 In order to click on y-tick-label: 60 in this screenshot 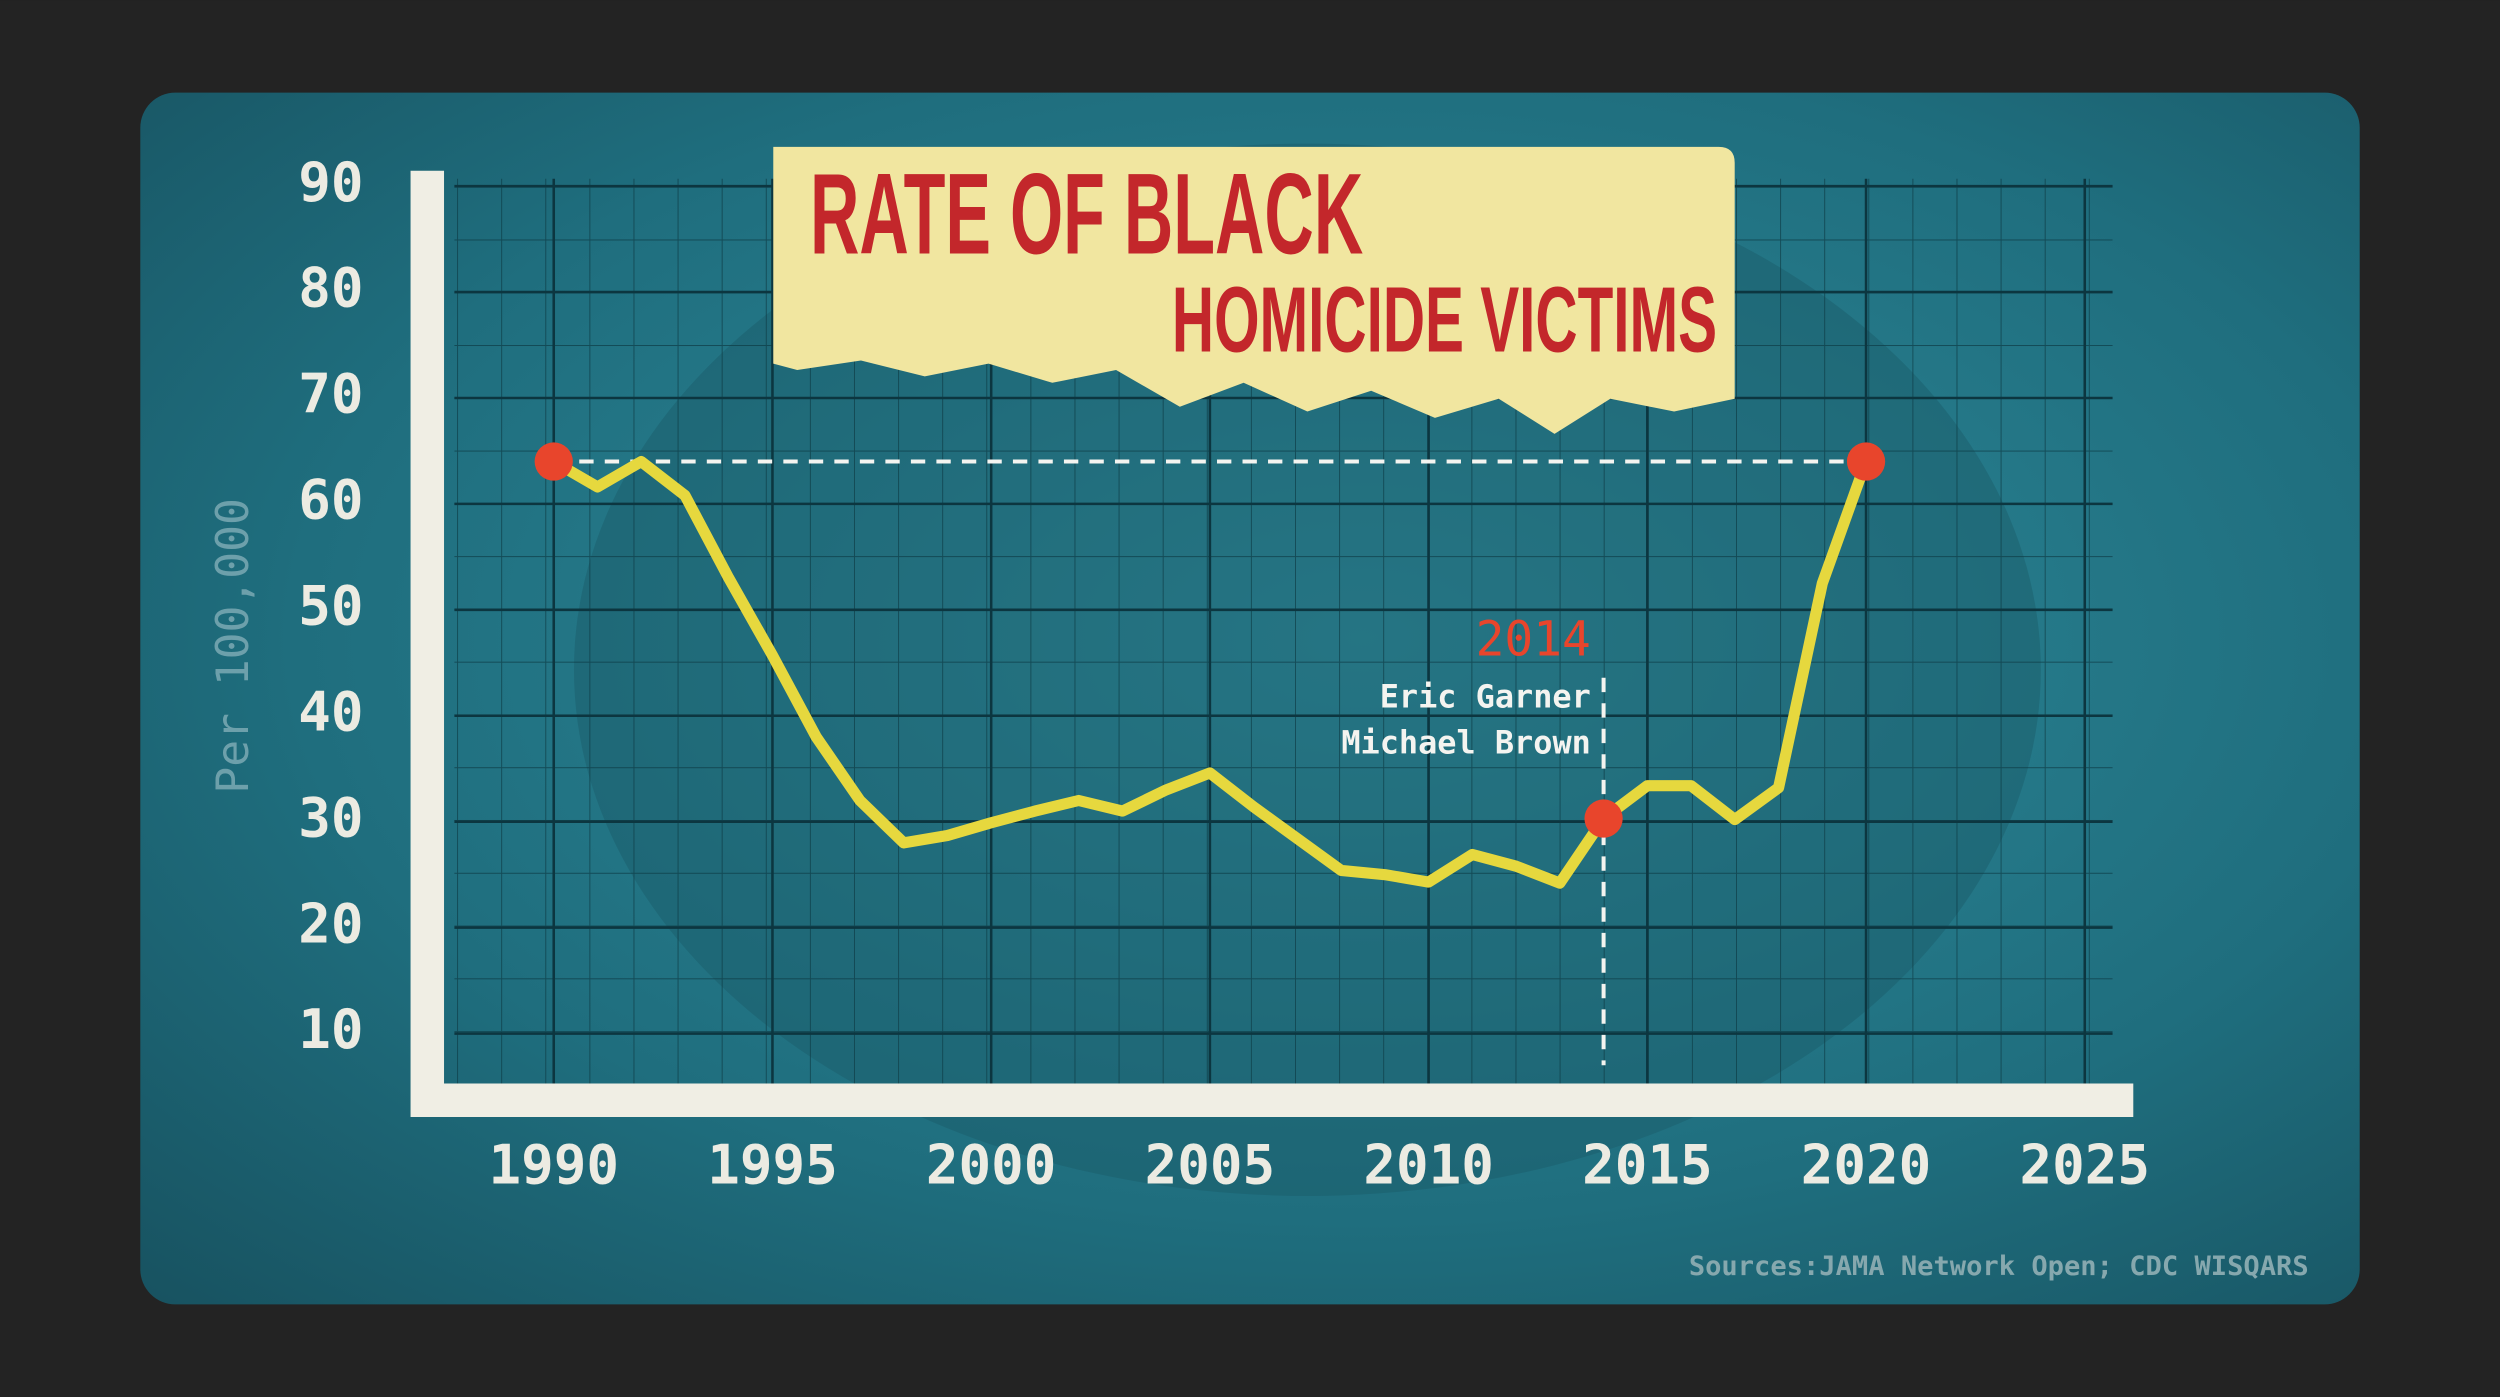, I will do `click(330, 500)`.